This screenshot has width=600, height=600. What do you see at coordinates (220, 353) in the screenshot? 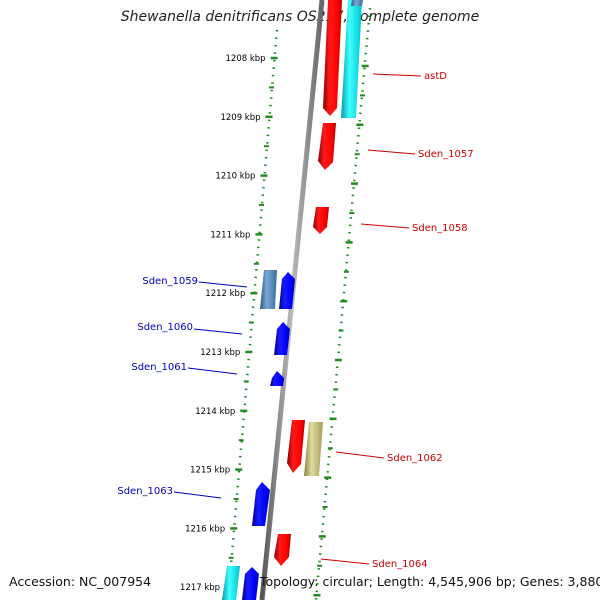
I see `ruler-tick-label: 1213 kbp` at bounding box center [220, 353].